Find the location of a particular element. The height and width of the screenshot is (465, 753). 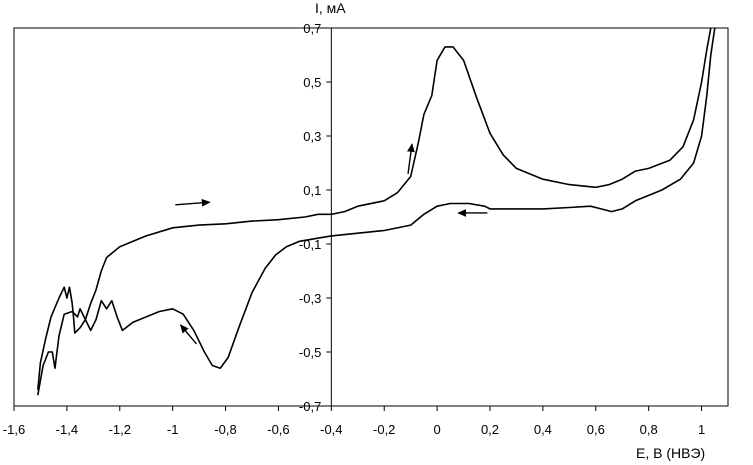

x-tick-label: 0,4 is located at coordinates (543, 429).